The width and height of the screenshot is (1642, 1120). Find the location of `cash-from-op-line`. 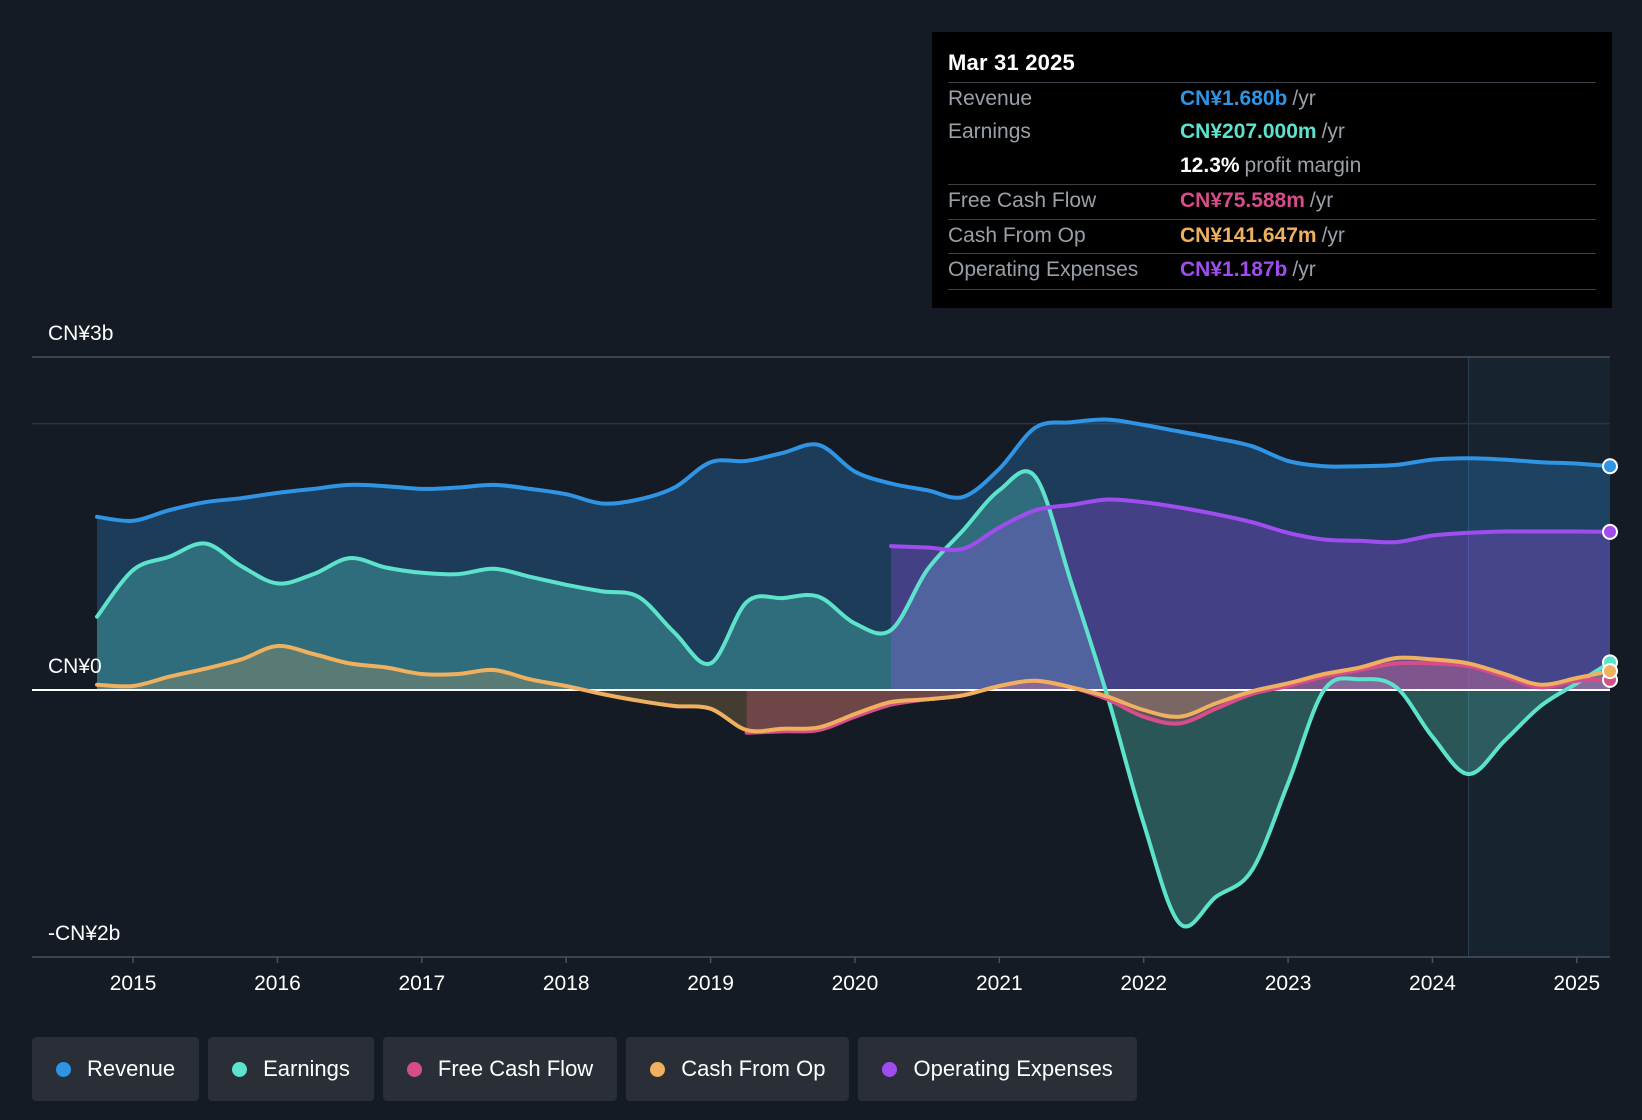

cash-from-op-line is located at coordinates (853, 688).